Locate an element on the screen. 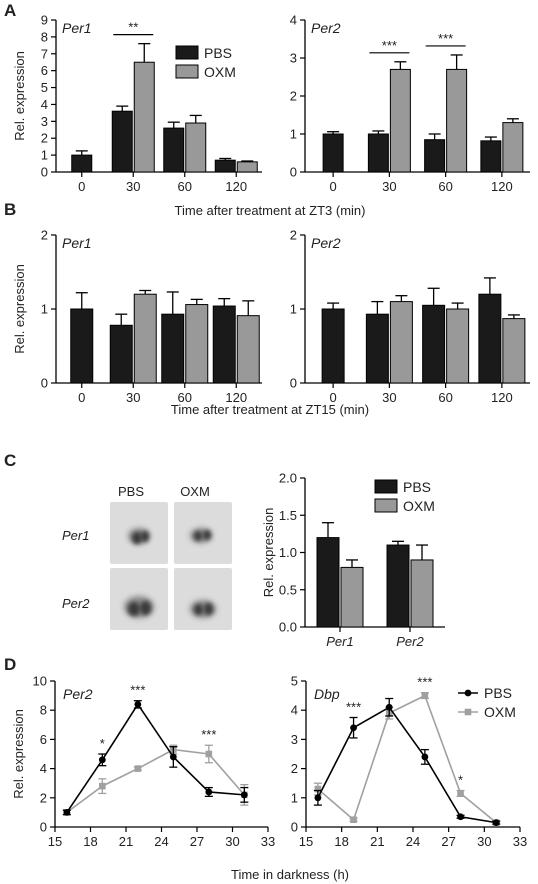  d-per2-x-tick-label: 33 is located at coordinates (268, 841).